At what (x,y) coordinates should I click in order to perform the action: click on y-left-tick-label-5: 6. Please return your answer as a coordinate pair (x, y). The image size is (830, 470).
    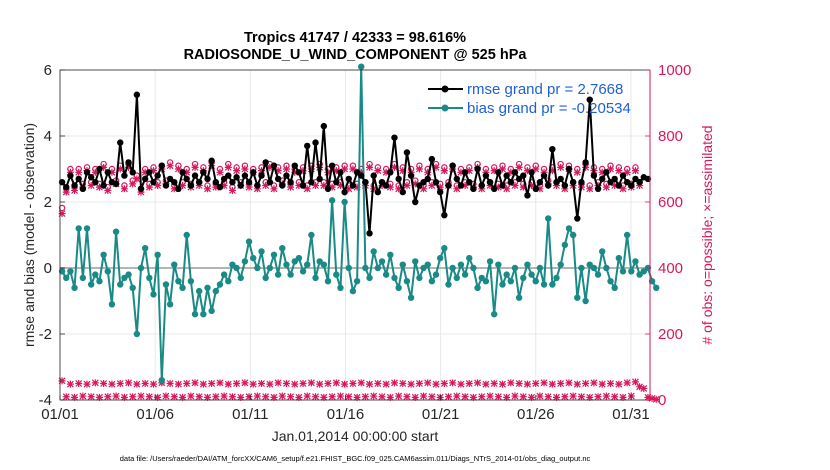
    Looking at the image, I should click on (48, 70).